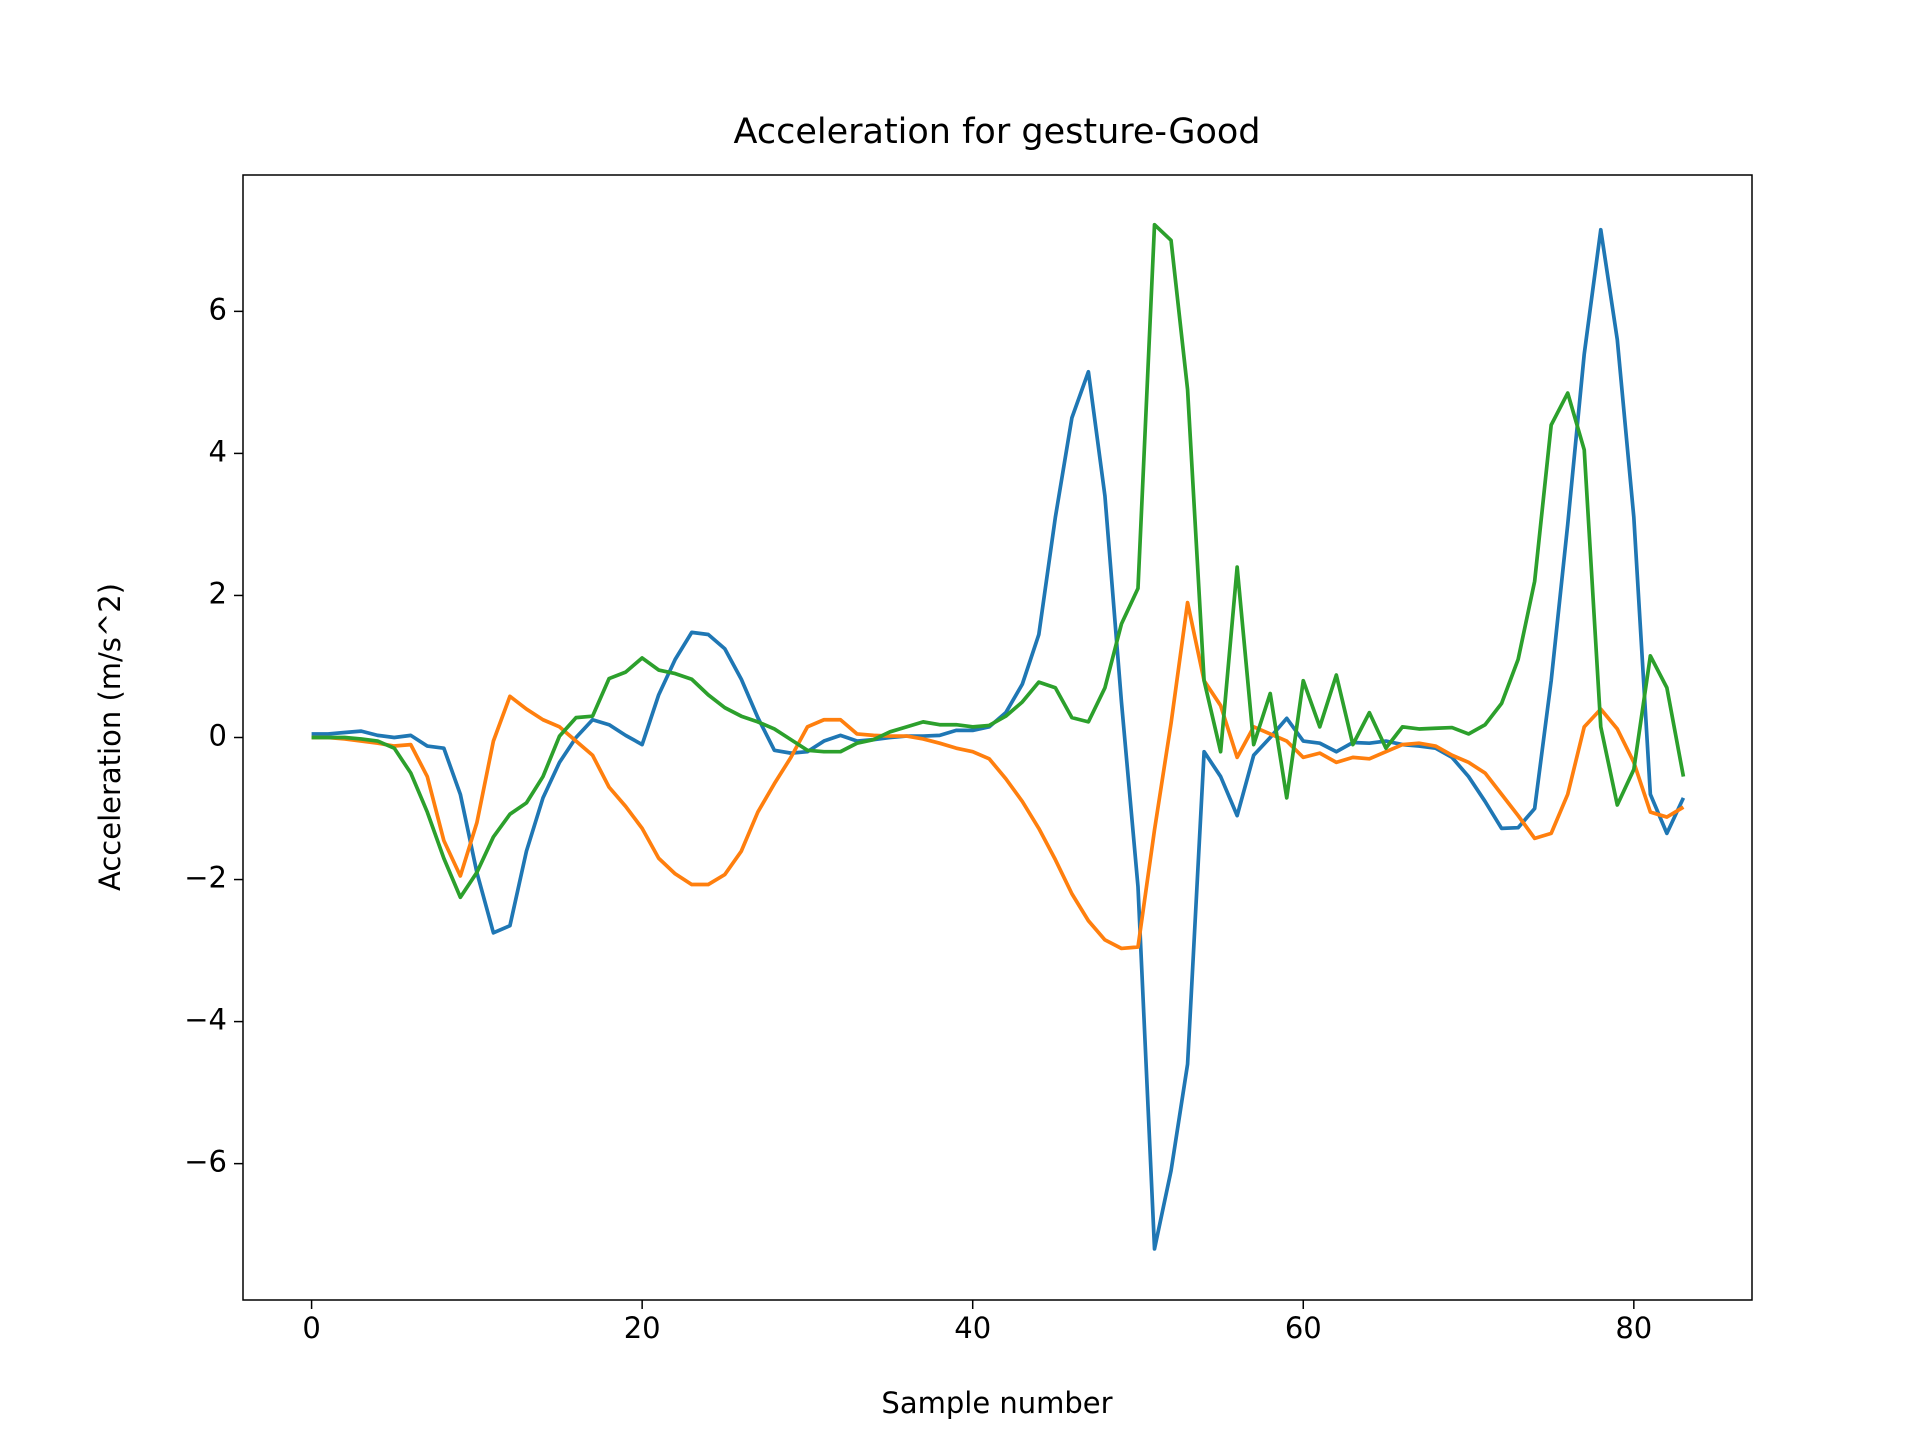 The image size is (1920, 1440). I want to click on y-axis-label: Acceleration (m/s^2), so click(110, 737).